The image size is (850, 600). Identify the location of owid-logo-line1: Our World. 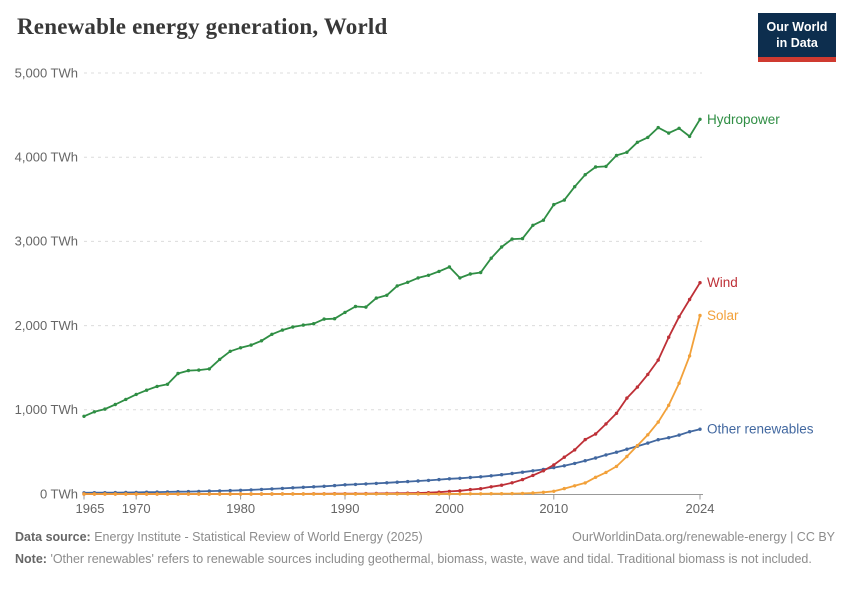
(797, 27).